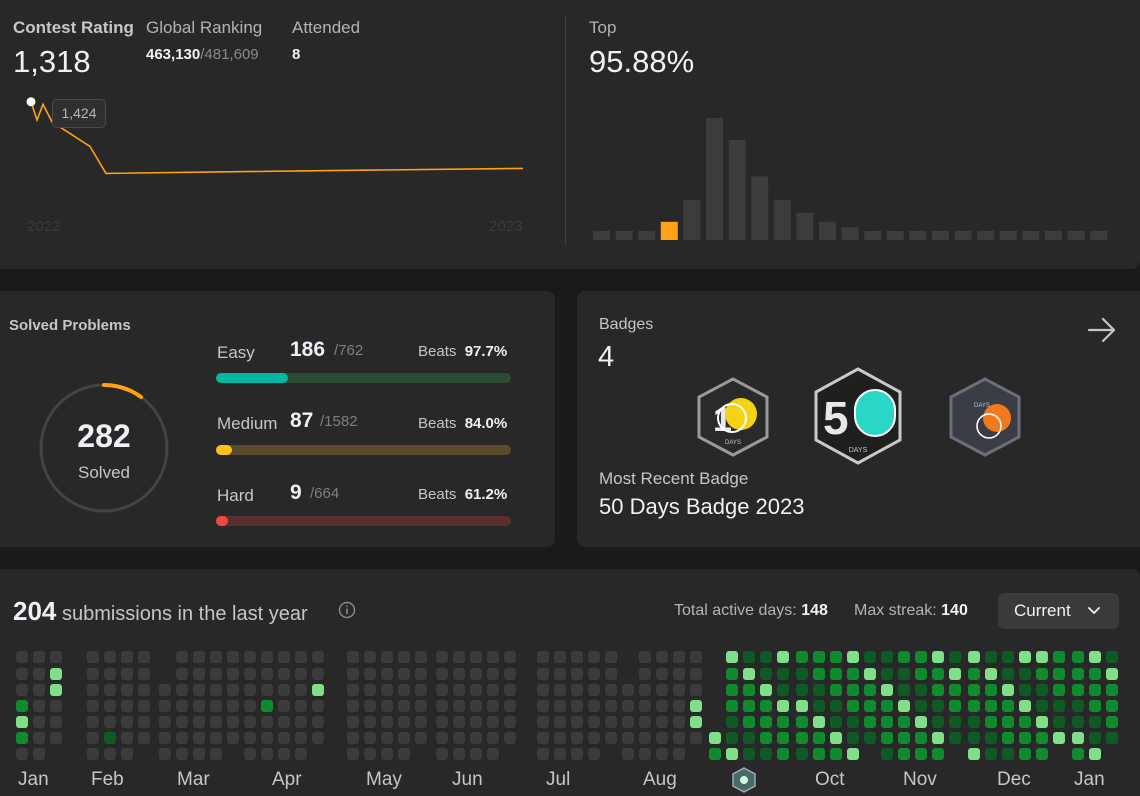 This screenshot has width=1140, height=796. What do you see at coordinates (852, 176) in the screenshot?
I see `rating-distribution-chart` at bounding box center [852, 176].